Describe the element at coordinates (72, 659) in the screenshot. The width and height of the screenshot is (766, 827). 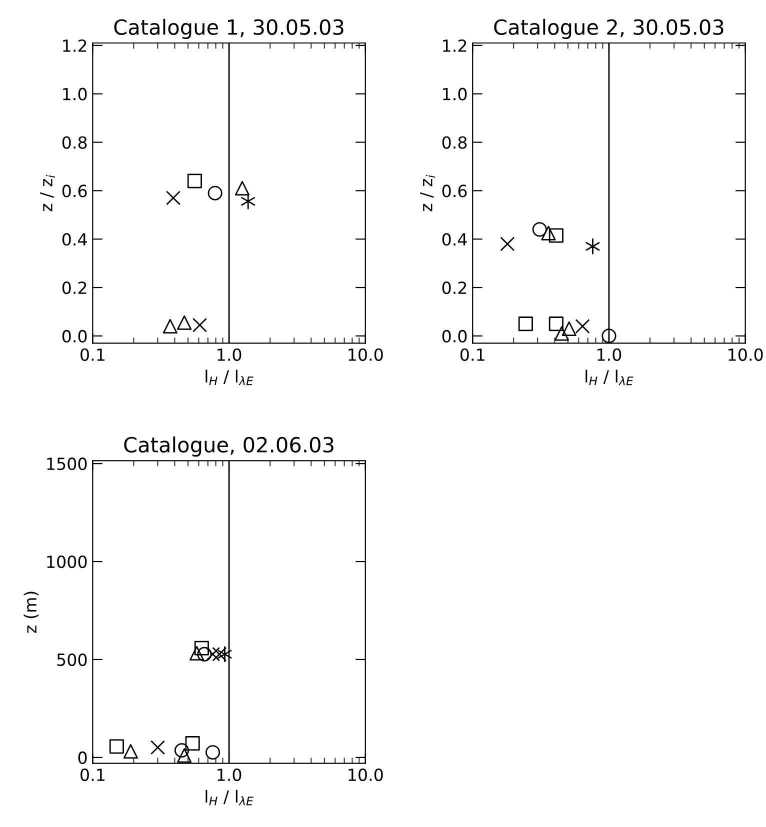
I see `y-tick-label: 500` at that location.